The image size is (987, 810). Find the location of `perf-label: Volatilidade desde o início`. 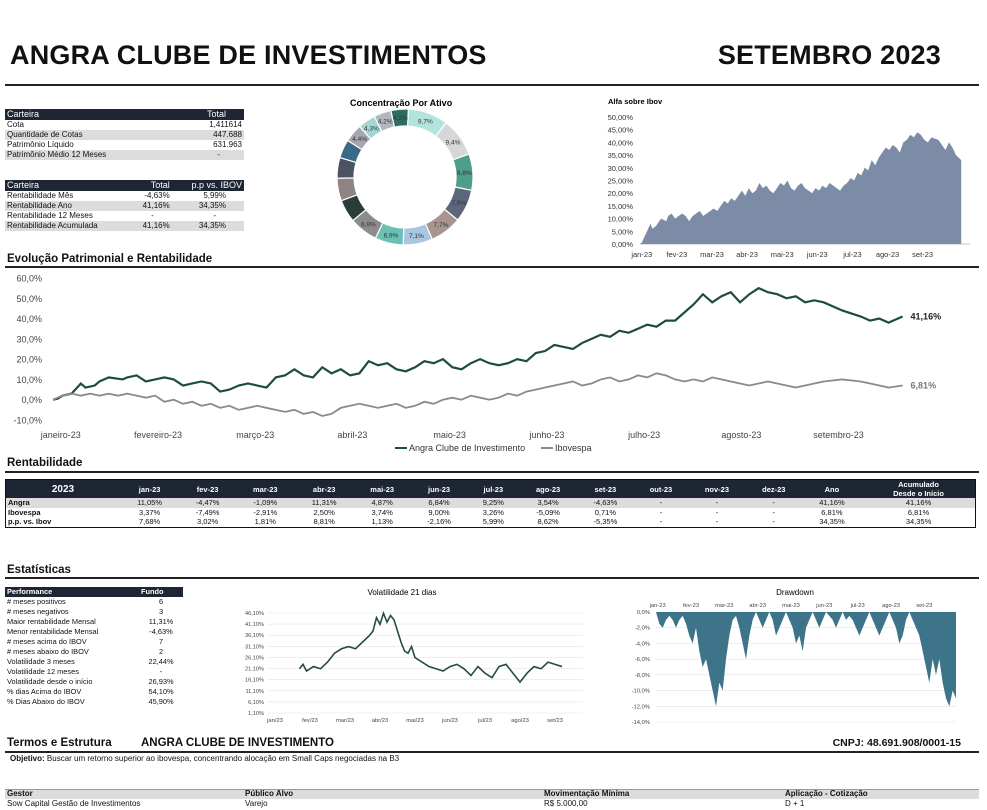

perf-label: Volatilidade desde o início is located at coordinates (50, 681).